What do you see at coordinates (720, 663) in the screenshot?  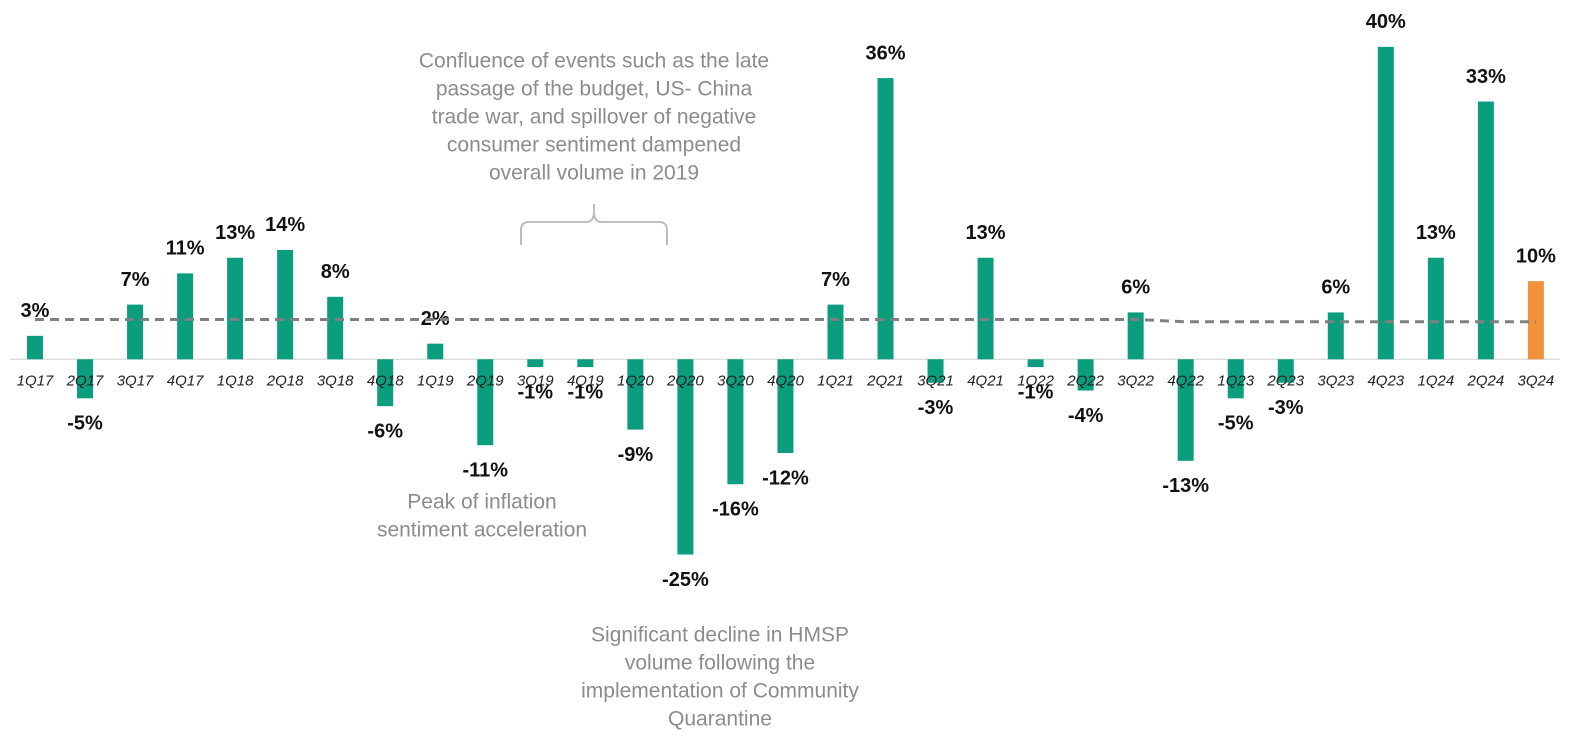 I see `annotation: volume following the` at bounding box center [720, 663].